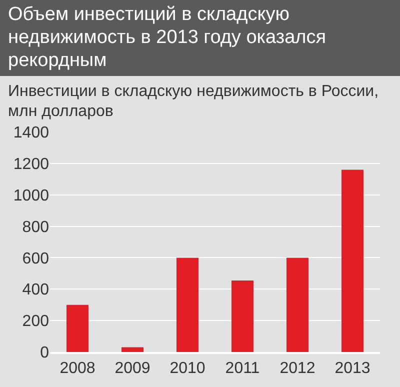 Image resolution: width=400 pixels, height=387 pixels. What do you see at coordinates (36, 227) in the screenshot?
I see `y-tick-label: 800` at bounding box center [36, 227].